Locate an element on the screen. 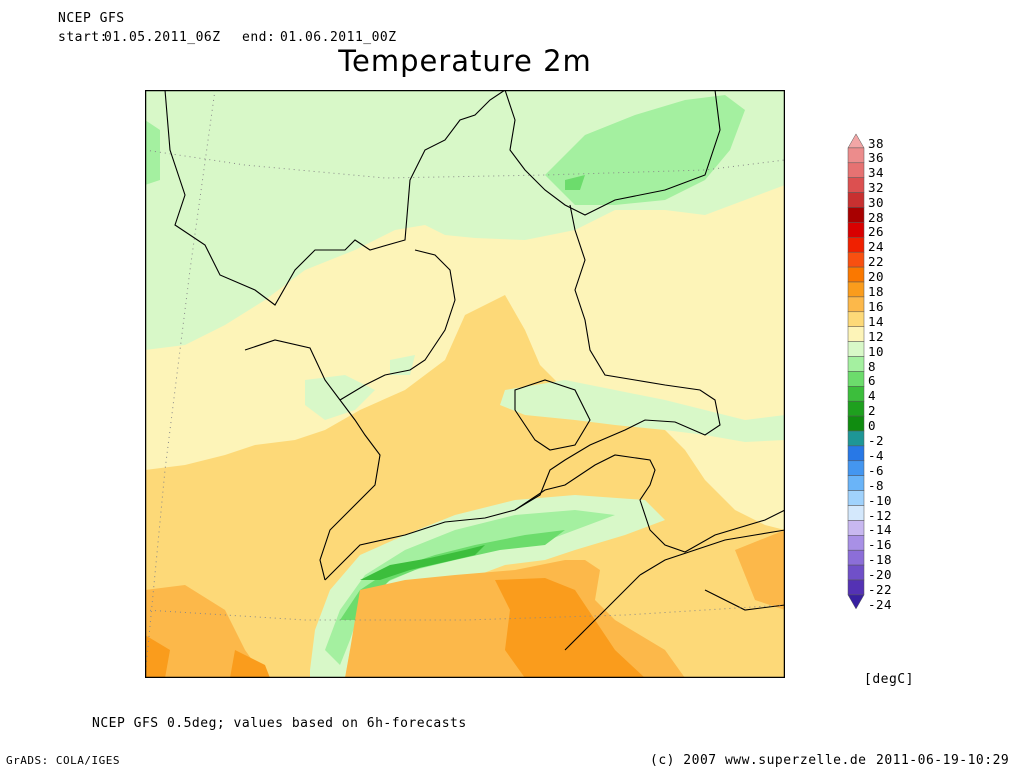  grads-credit: GrADS: COLA/IGES is located at coordinates (63, 760).